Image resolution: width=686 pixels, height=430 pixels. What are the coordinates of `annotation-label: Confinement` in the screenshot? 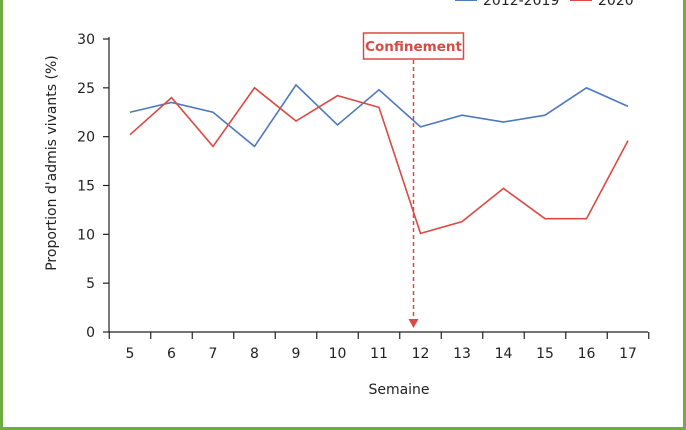 It's located at (413, 47).